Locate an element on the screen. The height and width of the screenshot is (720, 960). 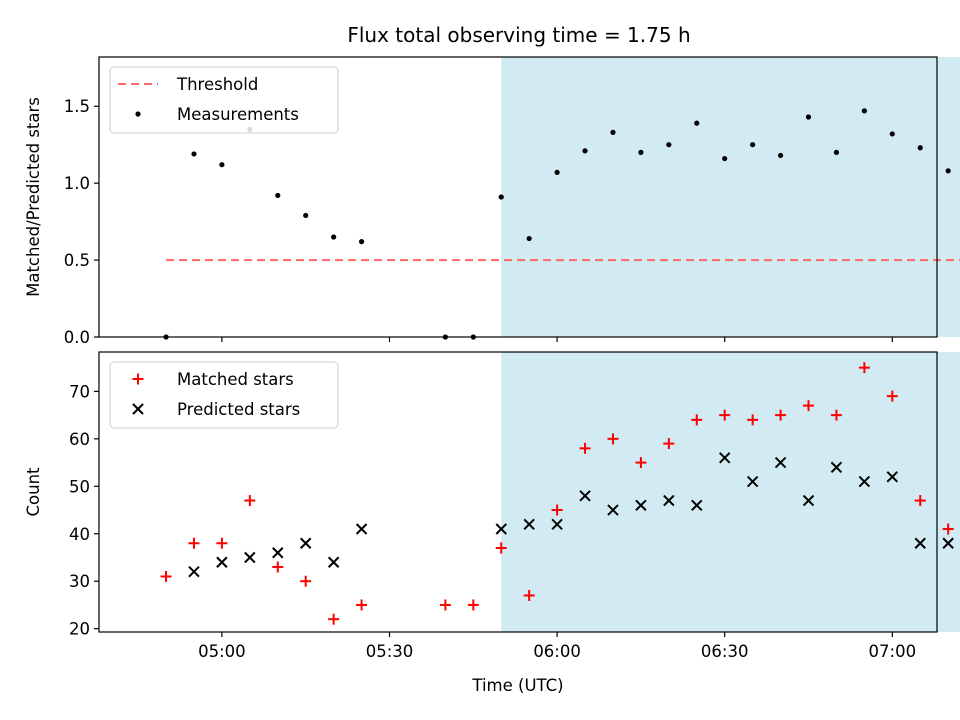
y-tick-label: 0.0 is located at coordinates (77, 337).